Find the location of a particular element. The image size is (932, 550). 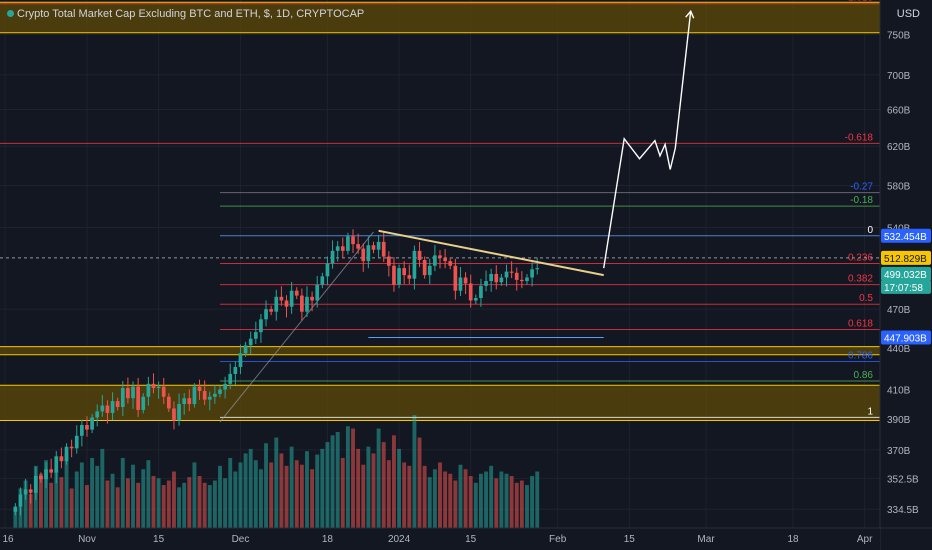

supply-demand-zone is located at coordinates (440, 350).